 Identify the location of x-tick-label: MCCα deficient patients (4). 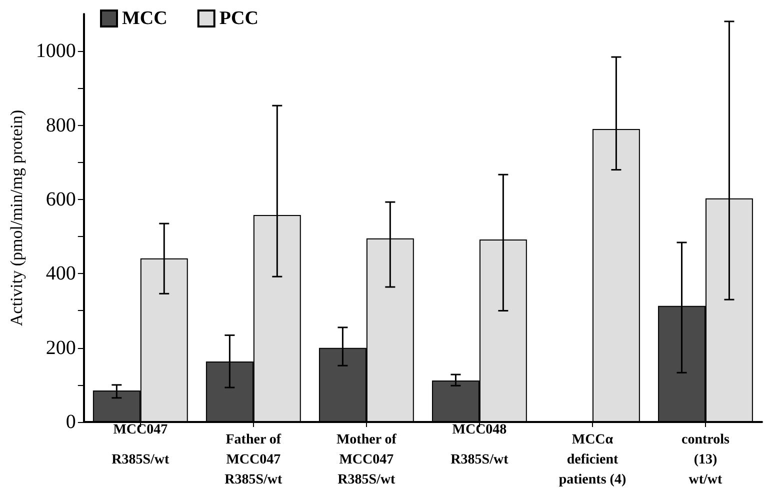
(592, 460).